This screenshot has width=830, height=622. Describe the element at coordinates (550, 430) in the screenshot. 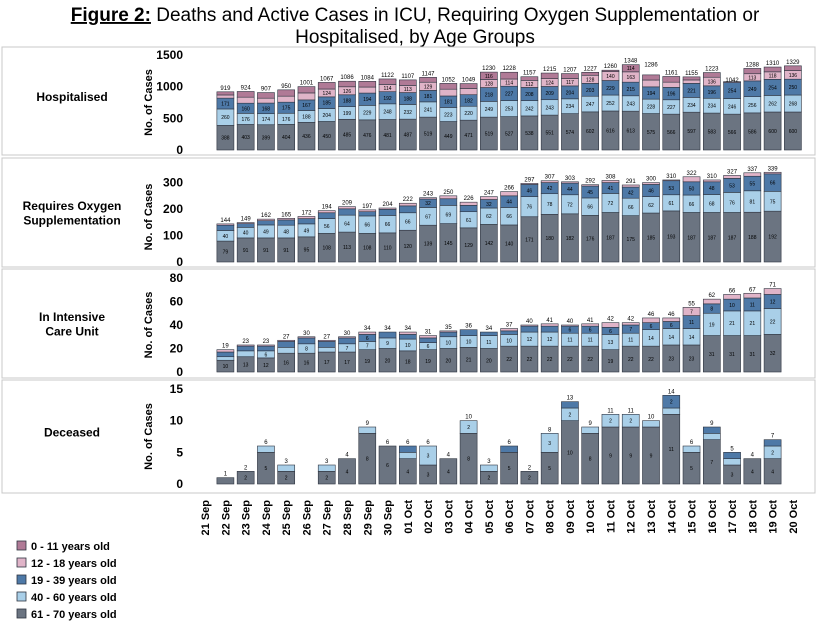

I see `bar-total-label: 8` at that location.